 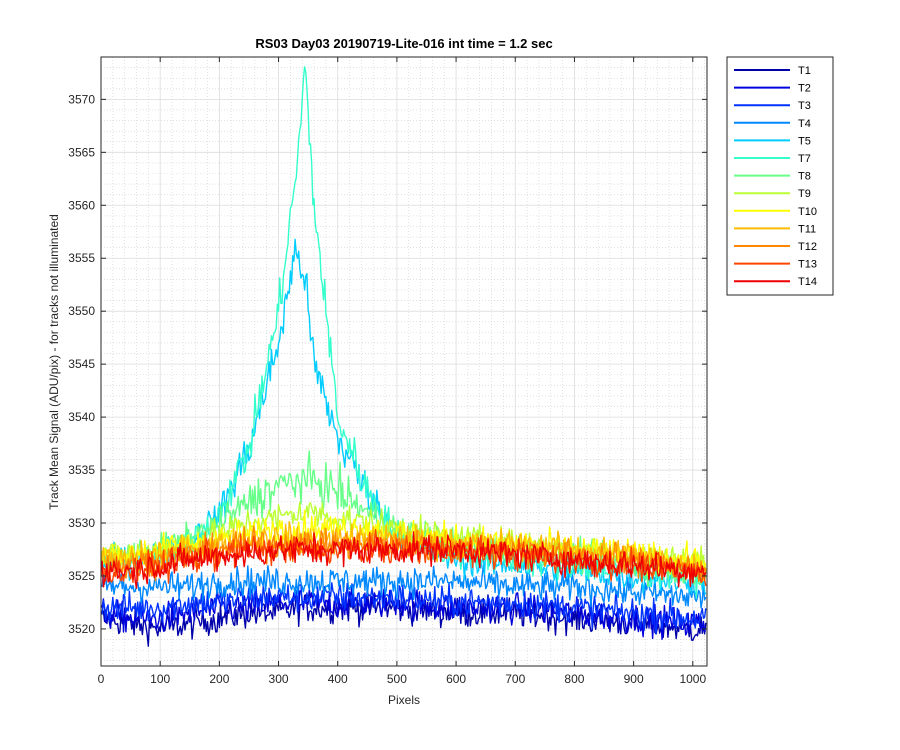 What do you see at coordinates (279, 679) in the screenshot?
I see `x-tick-label: 300` at bounding box center [279, 679].